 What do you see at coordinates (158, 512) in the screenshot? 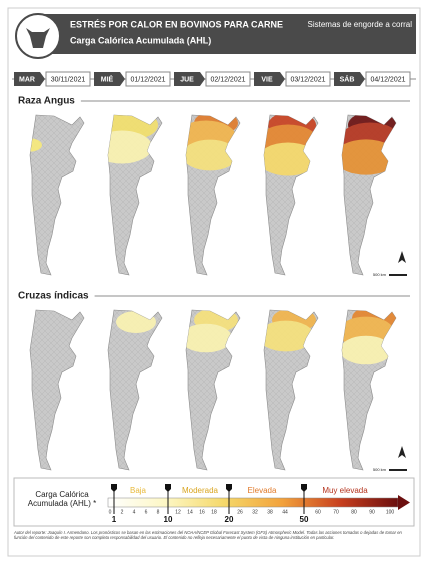
I see `legend-tick: 8` at bounding box center [158, 512].